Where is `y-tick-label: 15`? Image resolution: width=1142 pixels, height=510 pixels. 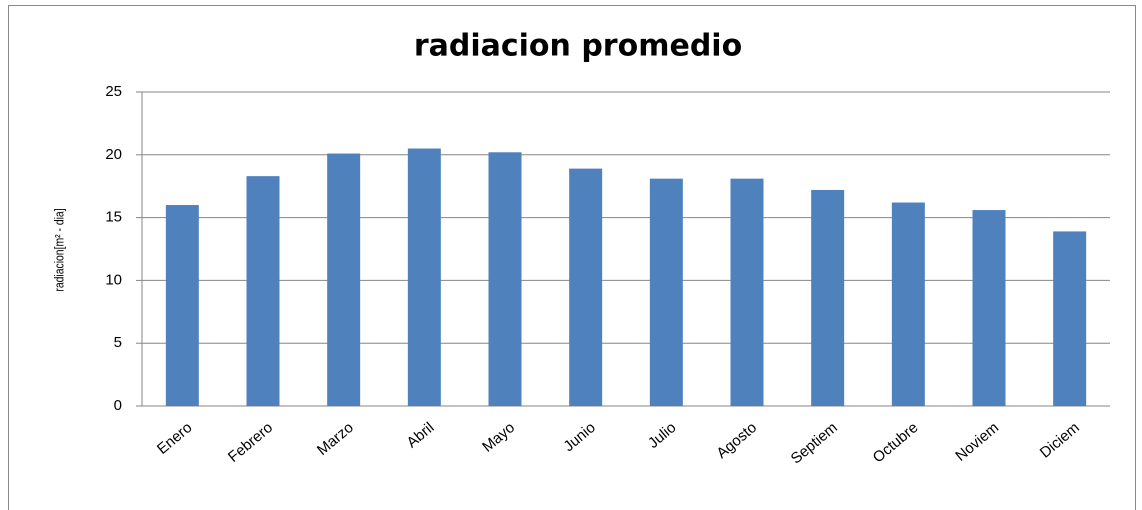
y-tick-label: 15 is located at coordinates (113, 217).